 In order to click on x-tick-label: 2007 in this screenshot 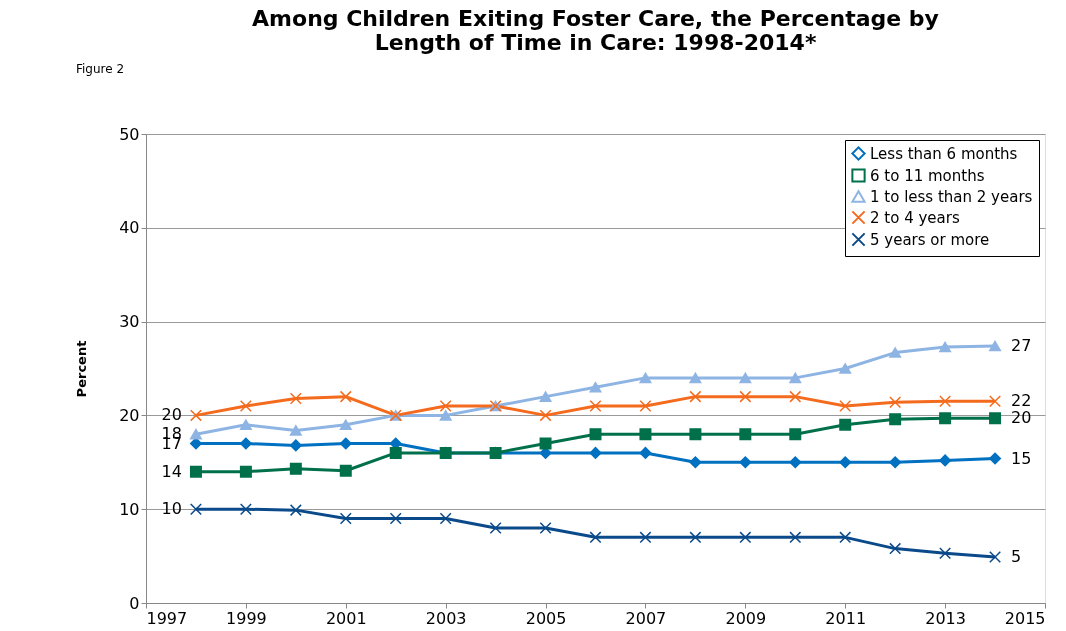, I will do `click(646, 618)`.